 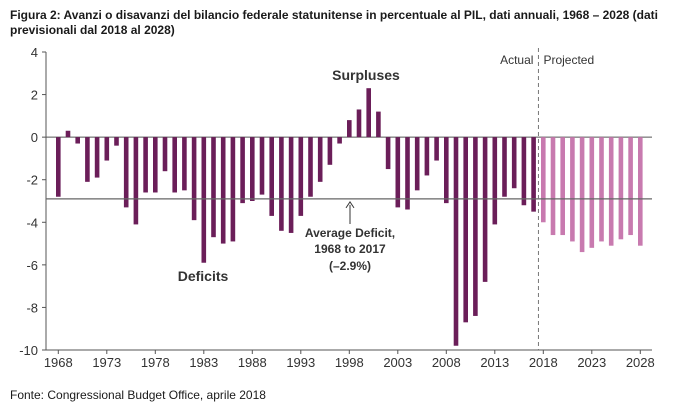 I want to click on average-arrow-head, so click(x=350, y=204).